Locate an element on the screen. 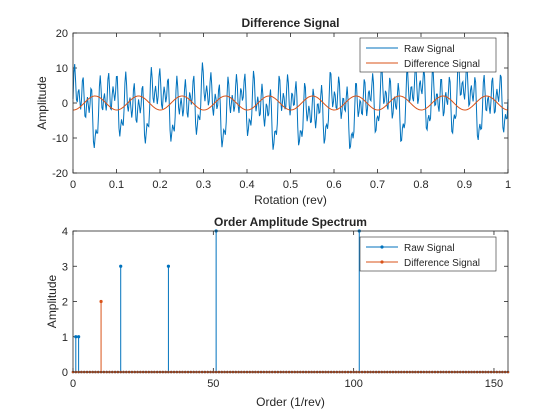 The width and height of the screenshot is (560, 420). time-x-tick-label: 0.1 is located at coordinates (116, 185).